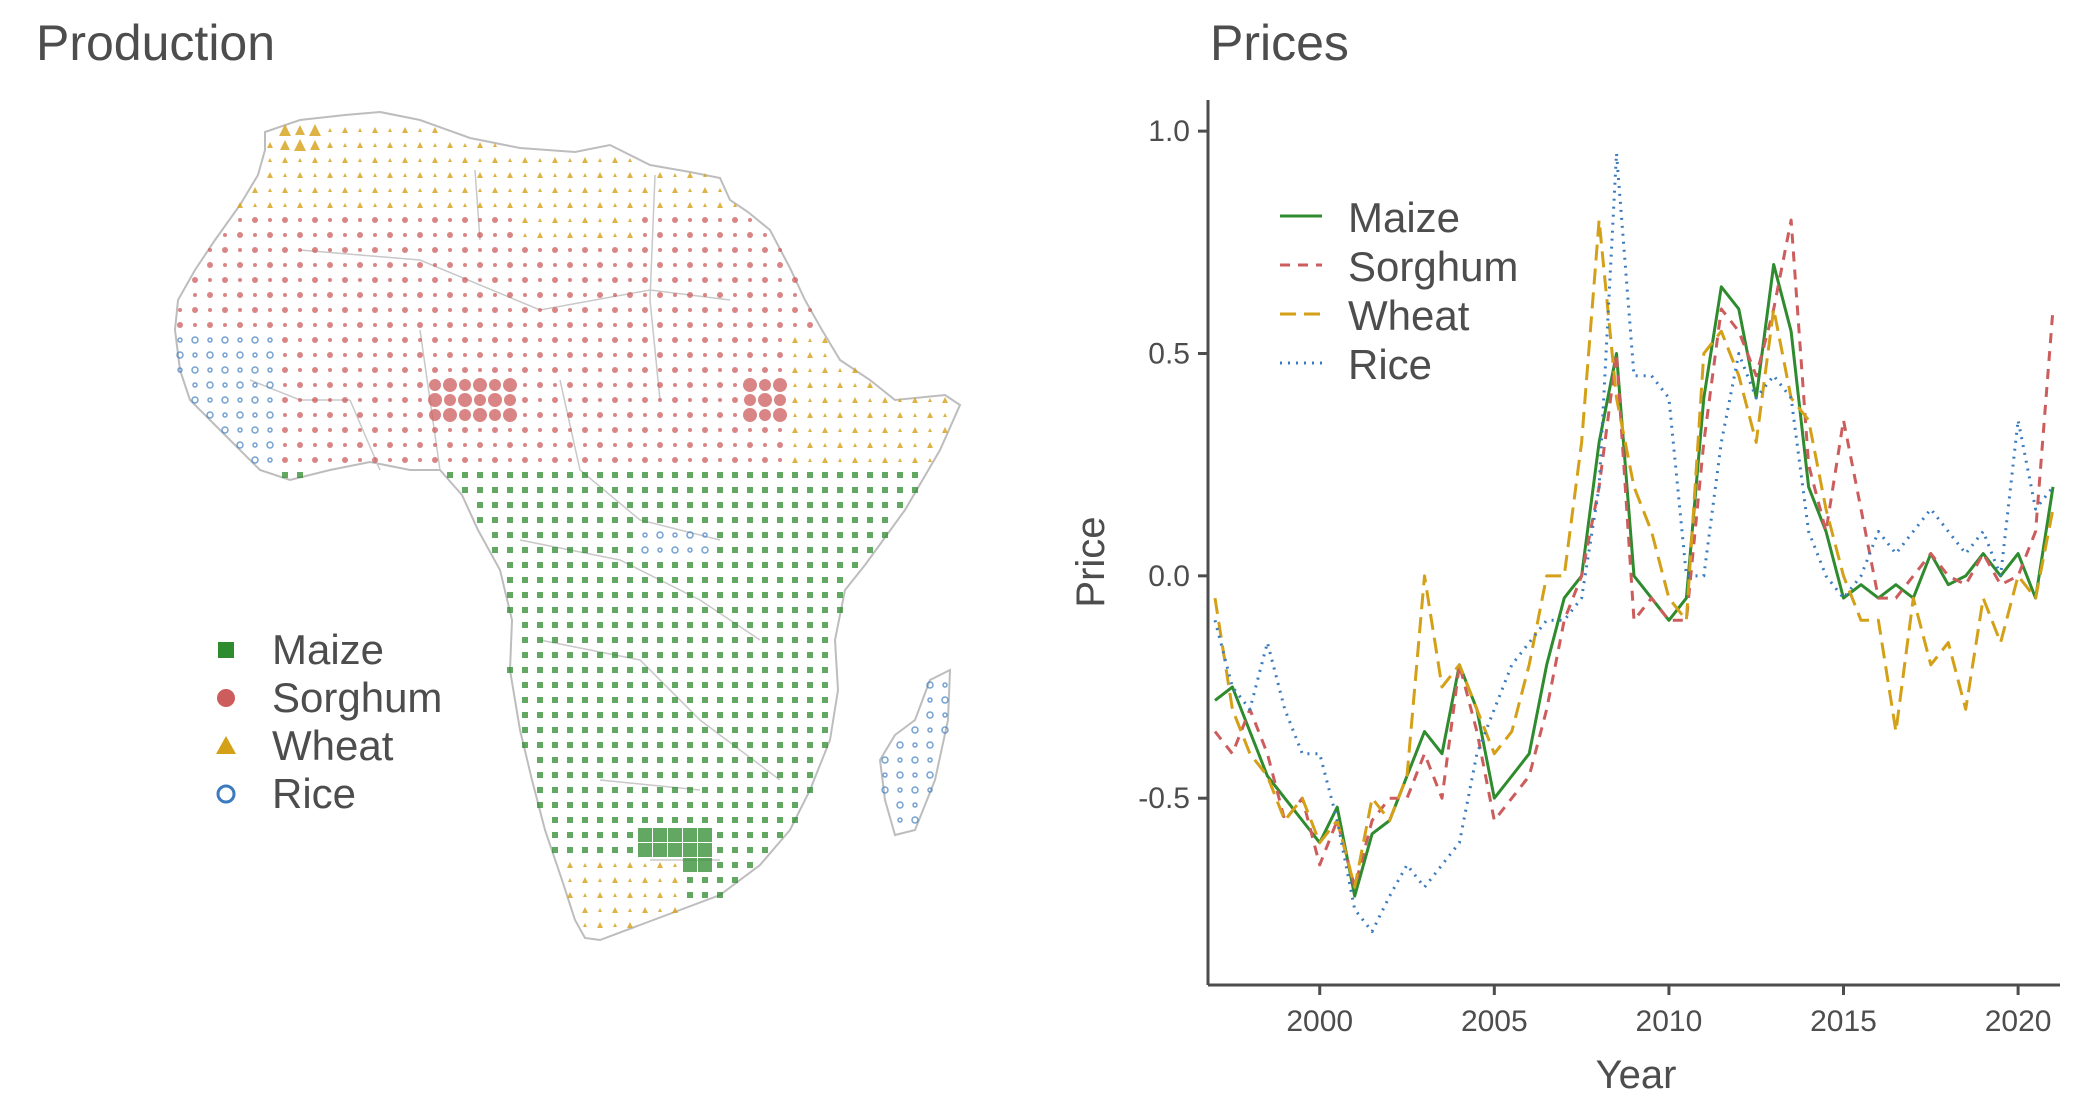  Describe the element at coordinates (1279, 43) in the screenshot. I see `prices-title: Prices` at that location.